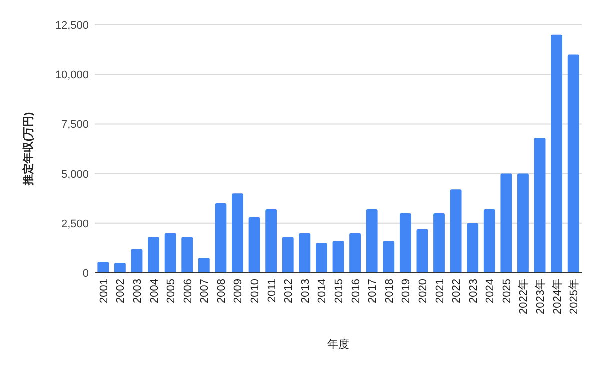  Describe the element at coordinates (322, 291) in the screenshot. I see `x-tick-label: 2014` at that location.